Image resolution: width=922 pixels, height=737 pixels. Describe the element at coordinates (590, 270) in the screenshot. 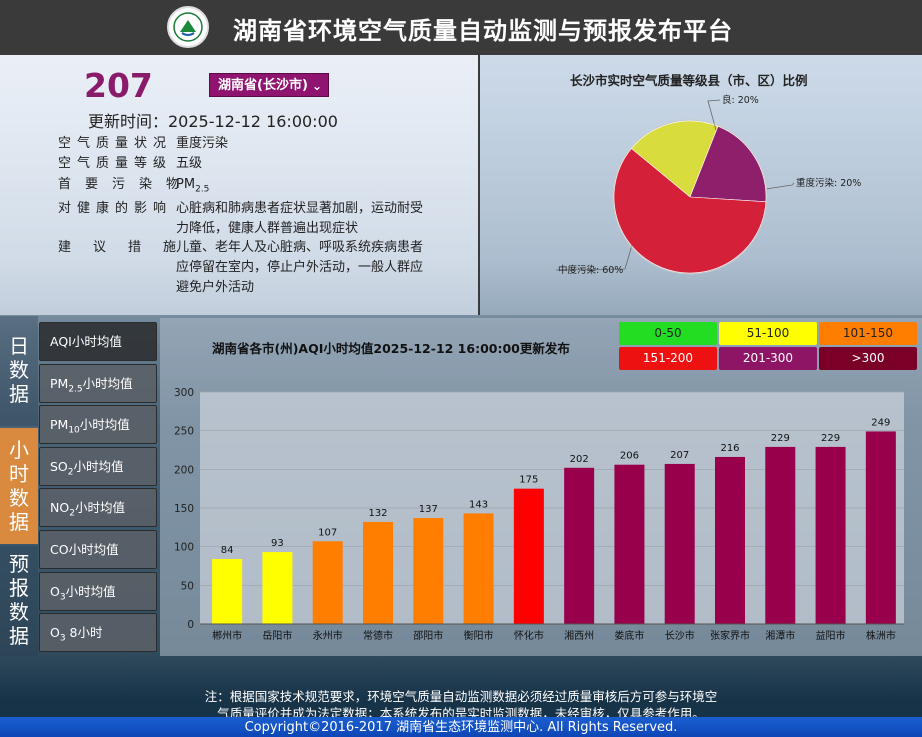

I see `pie-slice-label: 中度污染: 60%` at that location.